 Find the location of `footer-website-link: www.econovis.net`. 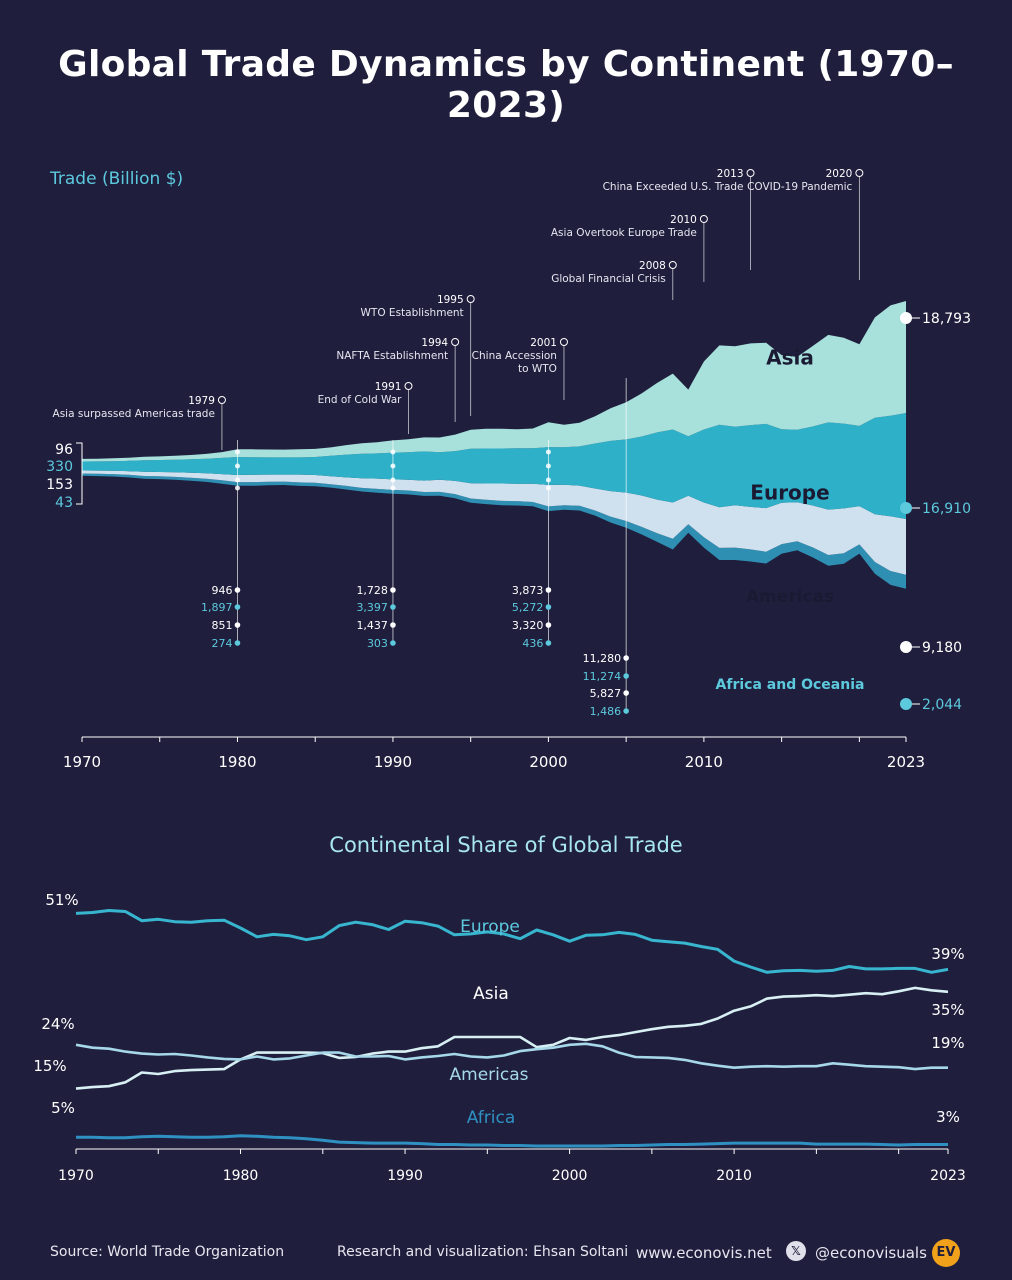

footer-website-link: www.econovis.net is located at coordinates (704, 1253).